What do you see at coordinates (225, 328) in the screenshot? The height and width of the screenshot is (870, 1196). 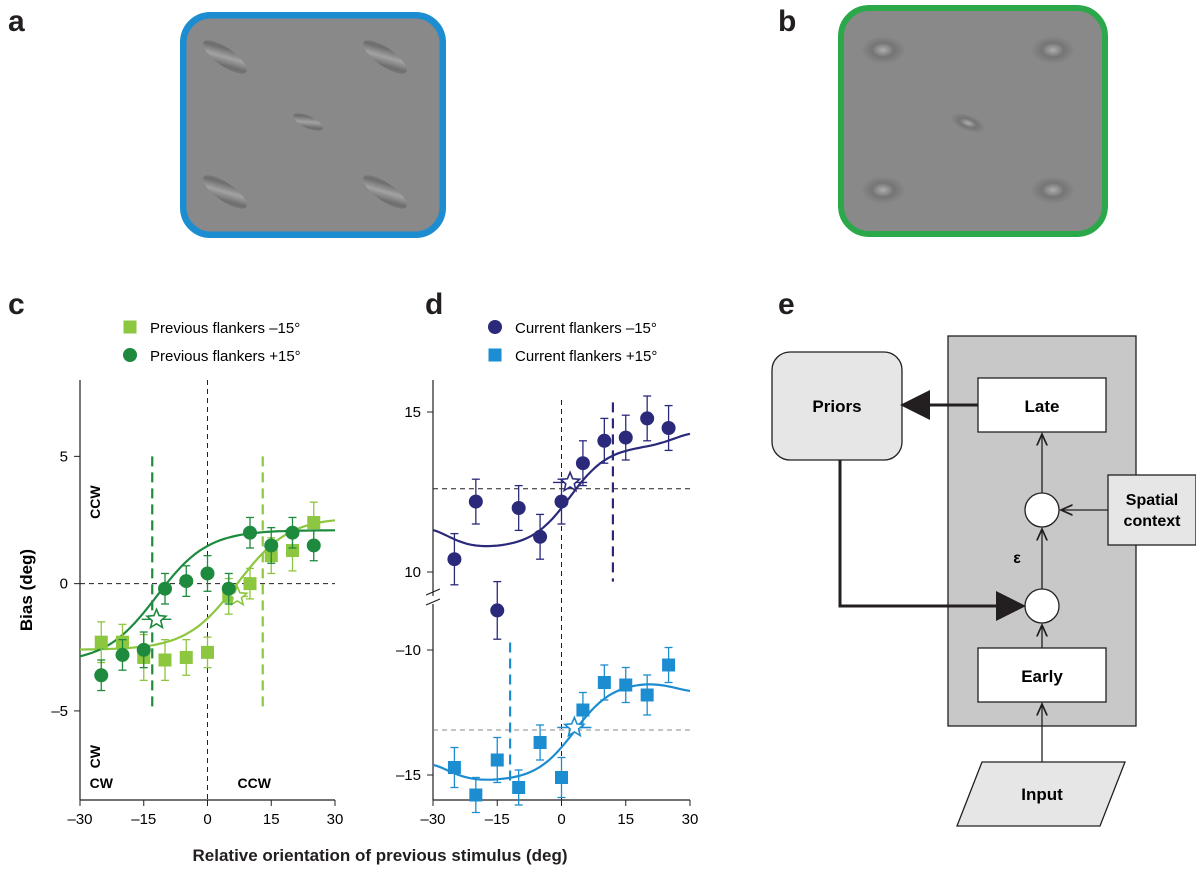 I see `legend-label: Previous flankers –15°` at bounding box center [225, 328].